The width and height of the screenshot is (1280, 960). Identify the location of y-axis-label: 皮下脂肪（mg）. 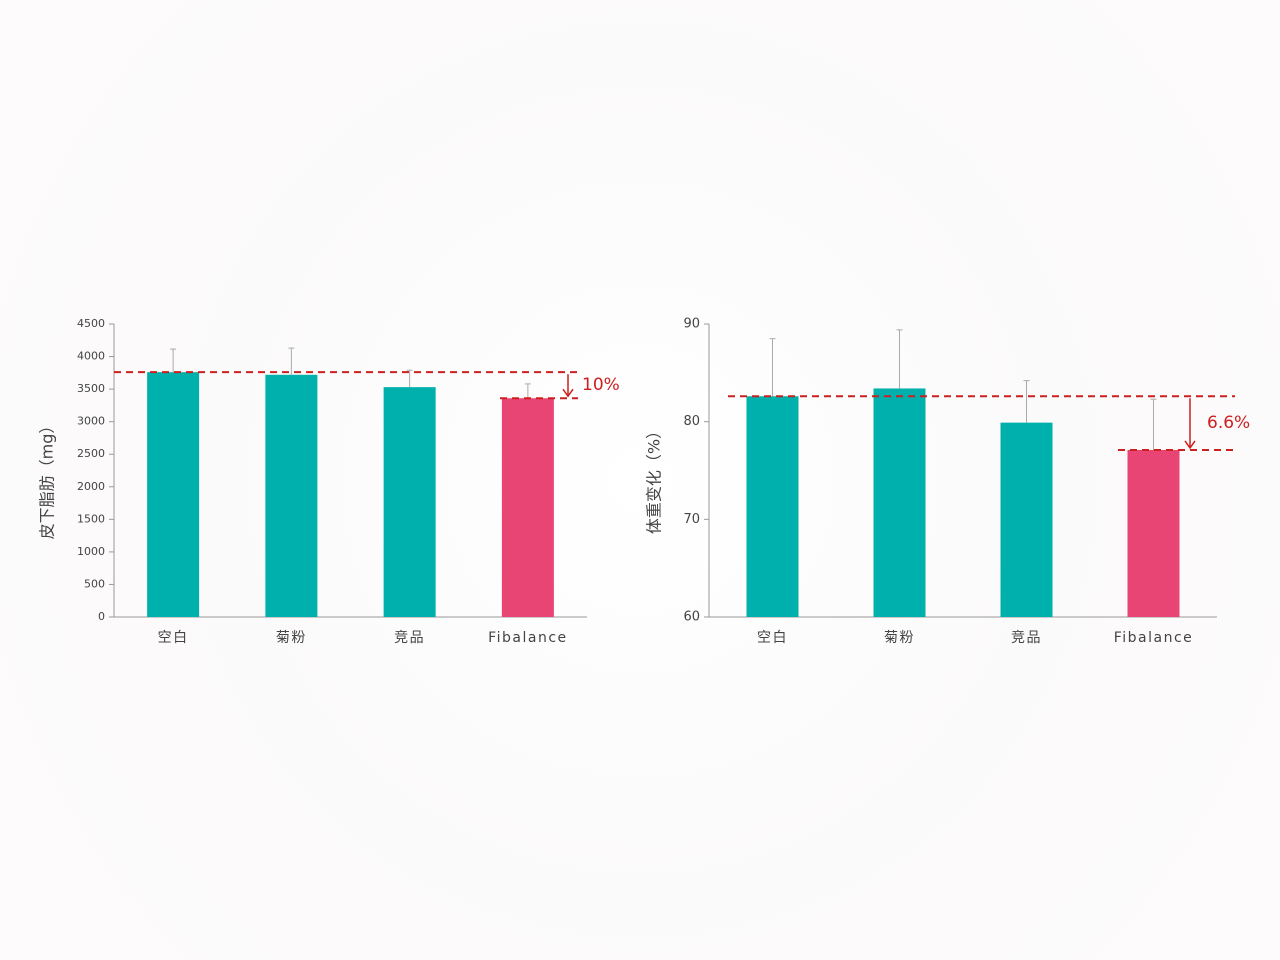
(47, 479).